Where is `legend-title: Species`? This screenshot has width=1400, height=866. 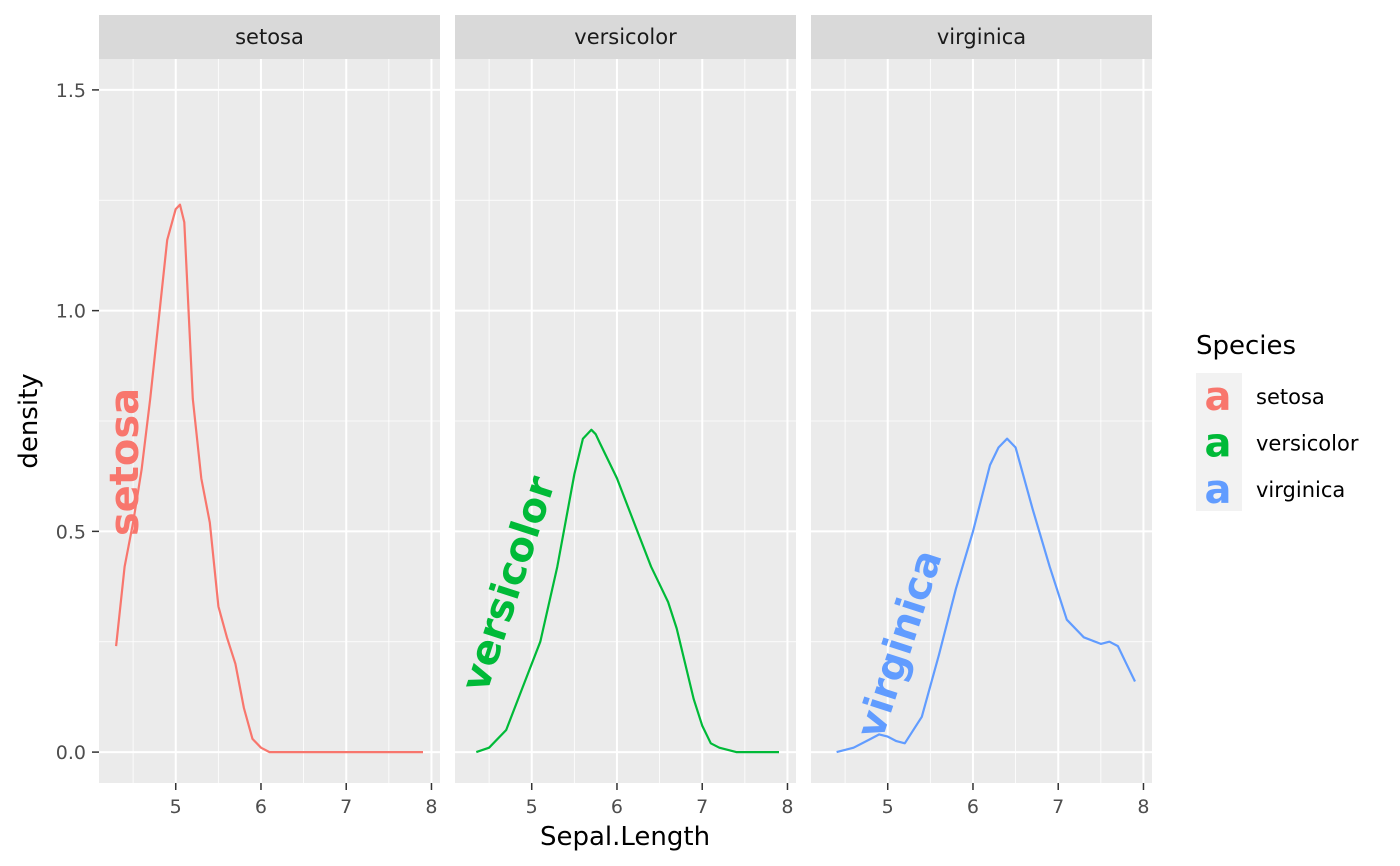
legend-title: Species is located at coordinates (1246, 346).